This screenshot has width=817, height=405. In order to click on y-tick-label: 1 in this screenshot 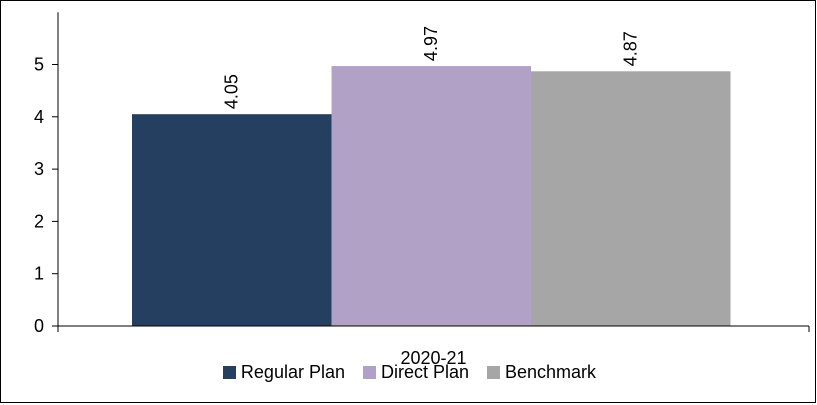, I will do `click(39, 274)`.